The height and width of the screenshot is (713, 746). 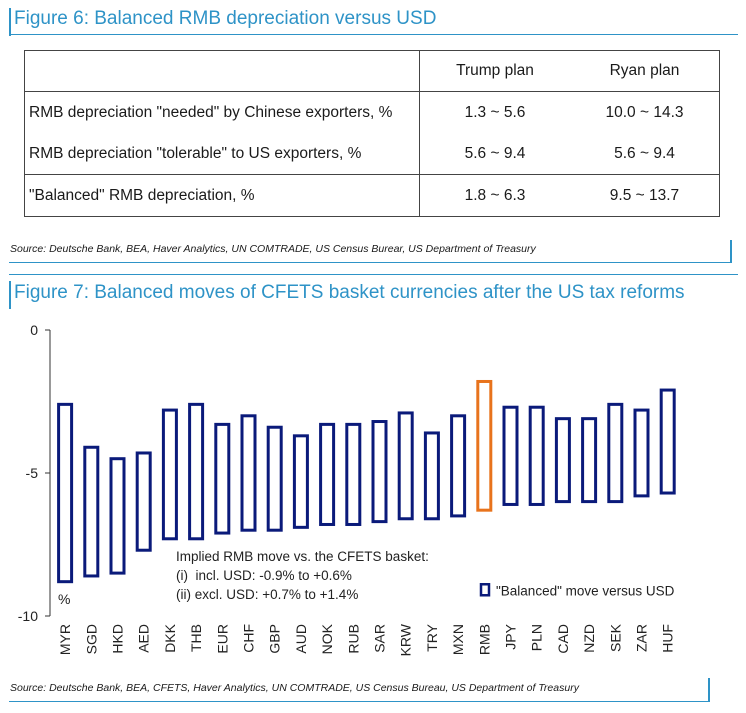 I want to click on x-tick-label: MXN, so click(x=458, y=639).